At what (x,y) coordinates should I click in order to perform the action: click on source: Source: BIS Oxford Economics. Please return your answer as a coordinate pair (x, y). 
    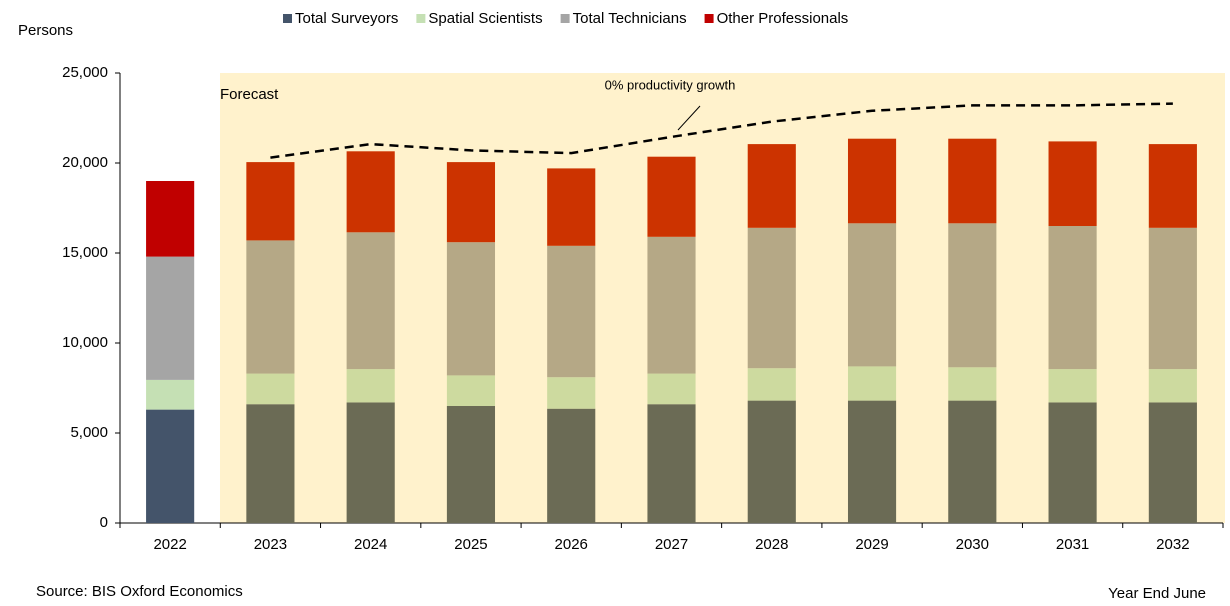
    Looking at the image, I should click on (139, 591).